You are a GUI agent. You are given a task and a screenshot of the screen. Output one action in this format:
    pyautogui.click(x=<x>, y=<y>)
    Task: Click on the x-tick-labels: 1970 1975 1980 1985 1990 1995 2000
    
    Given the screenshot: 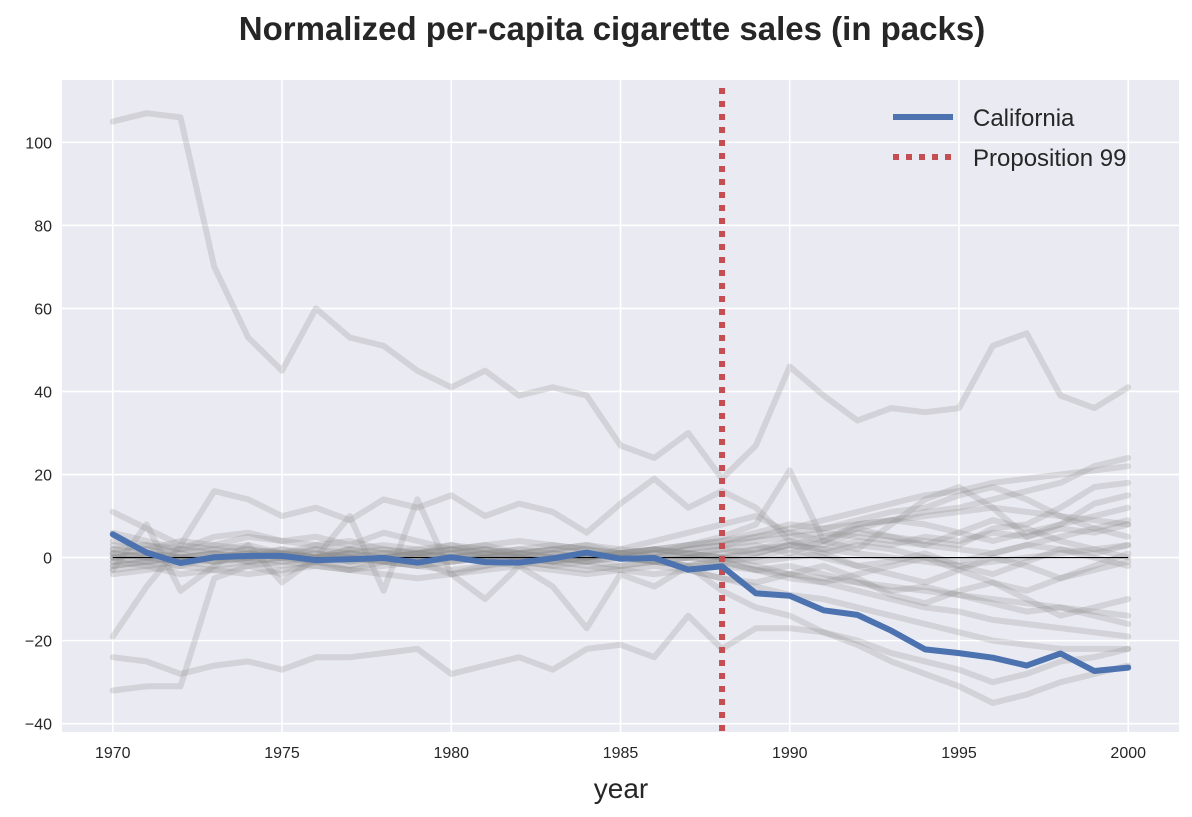 What is the action you would take?
    pyautogui.click(x=620, y=753)
    